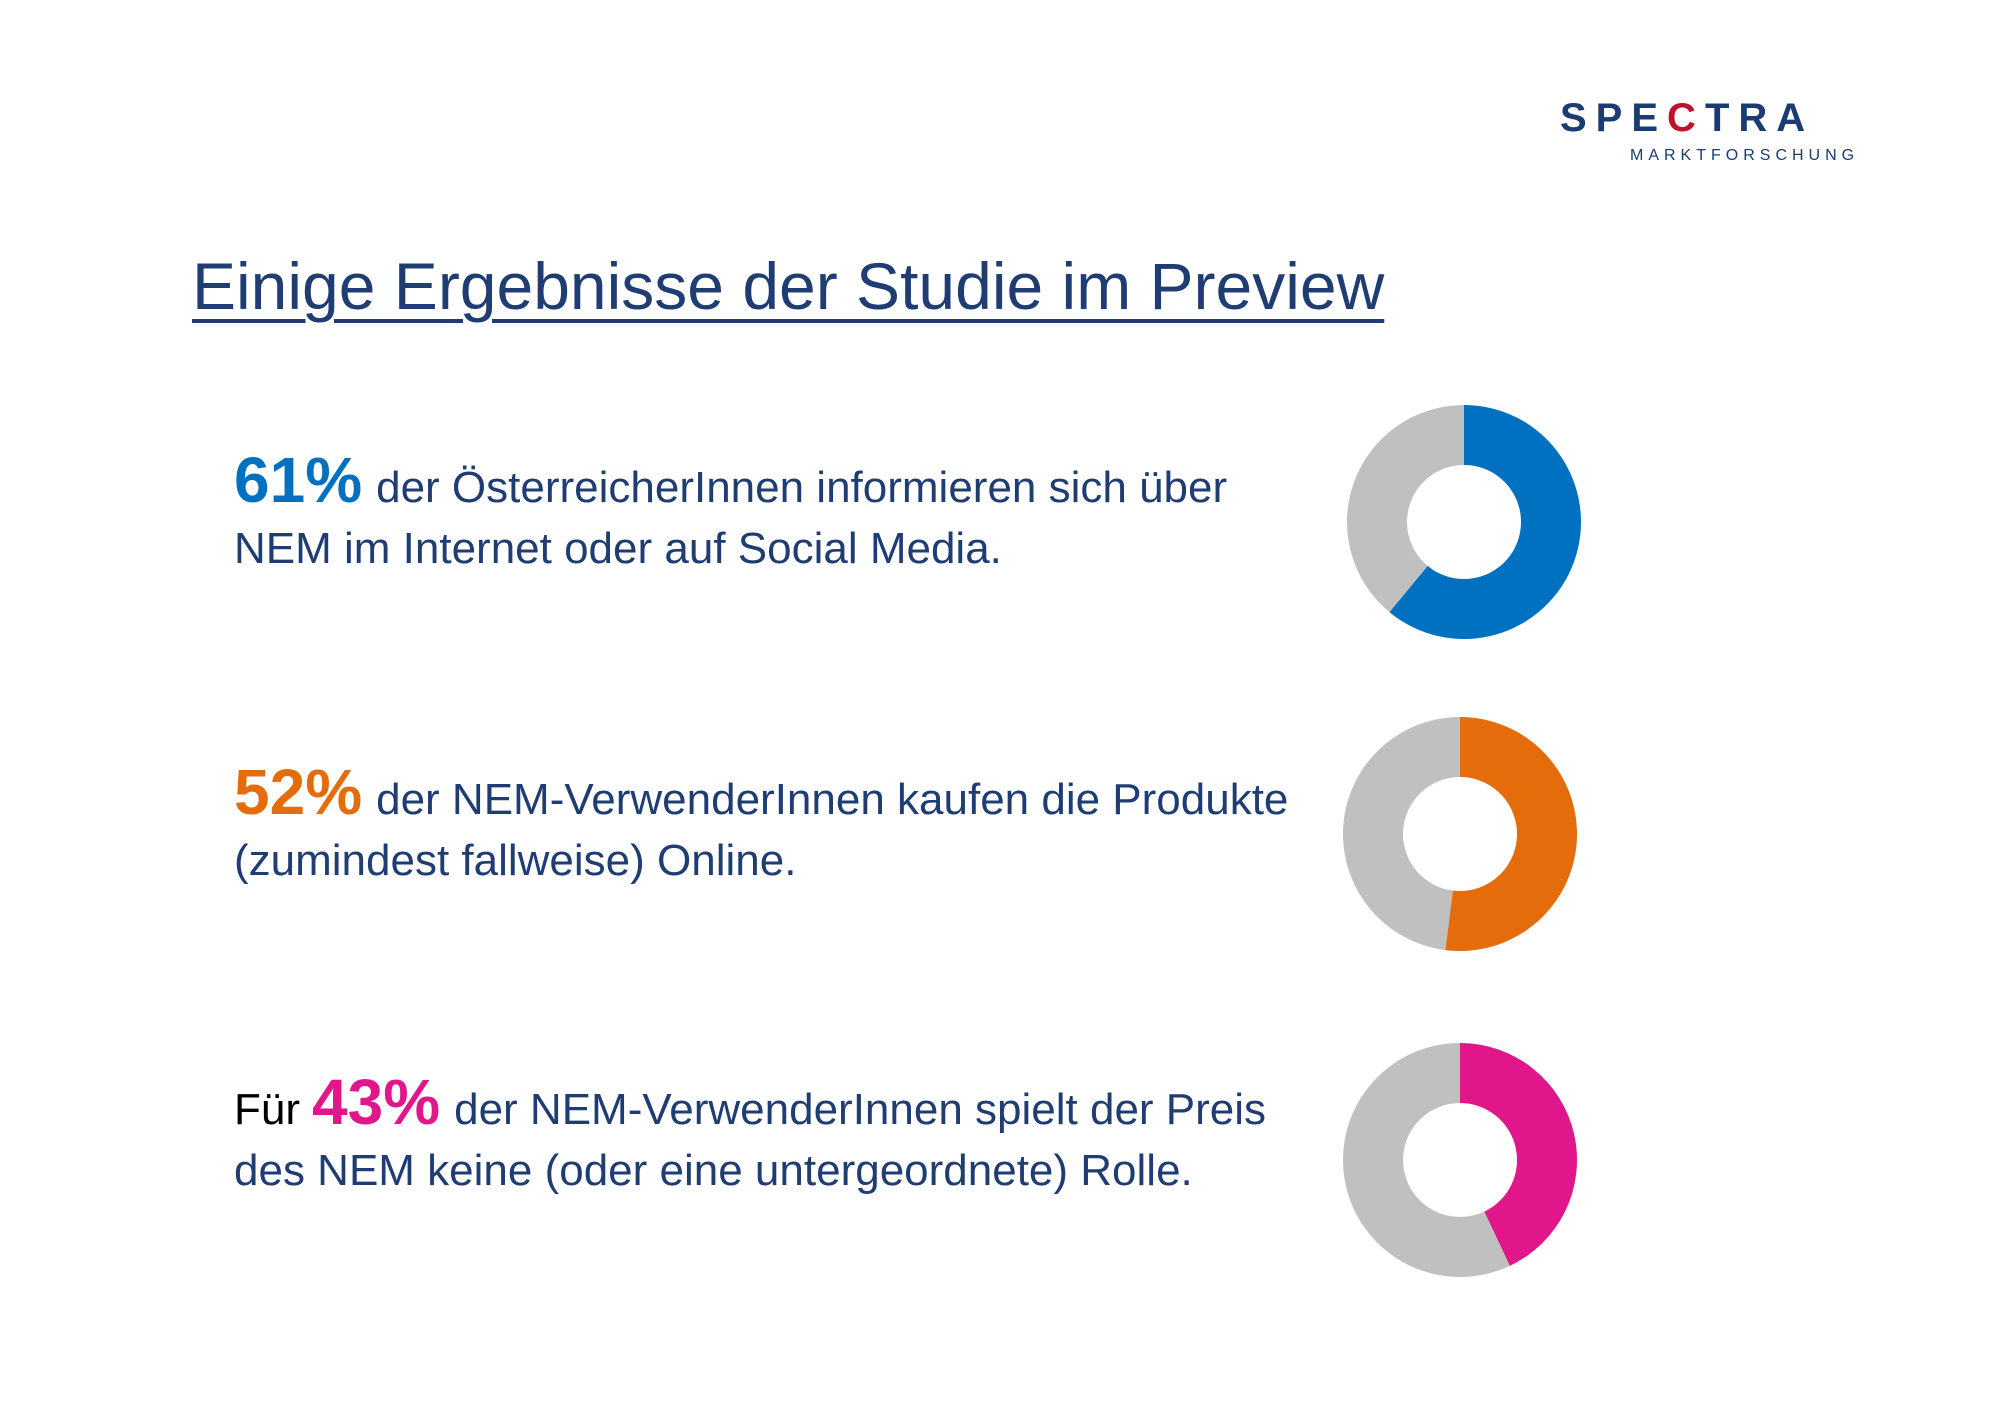 The image size is (2000, 1413). Describe the element at coordinates (1426, 1160) in the screenshot. I see `donut-3-remainder-slice` at that location.